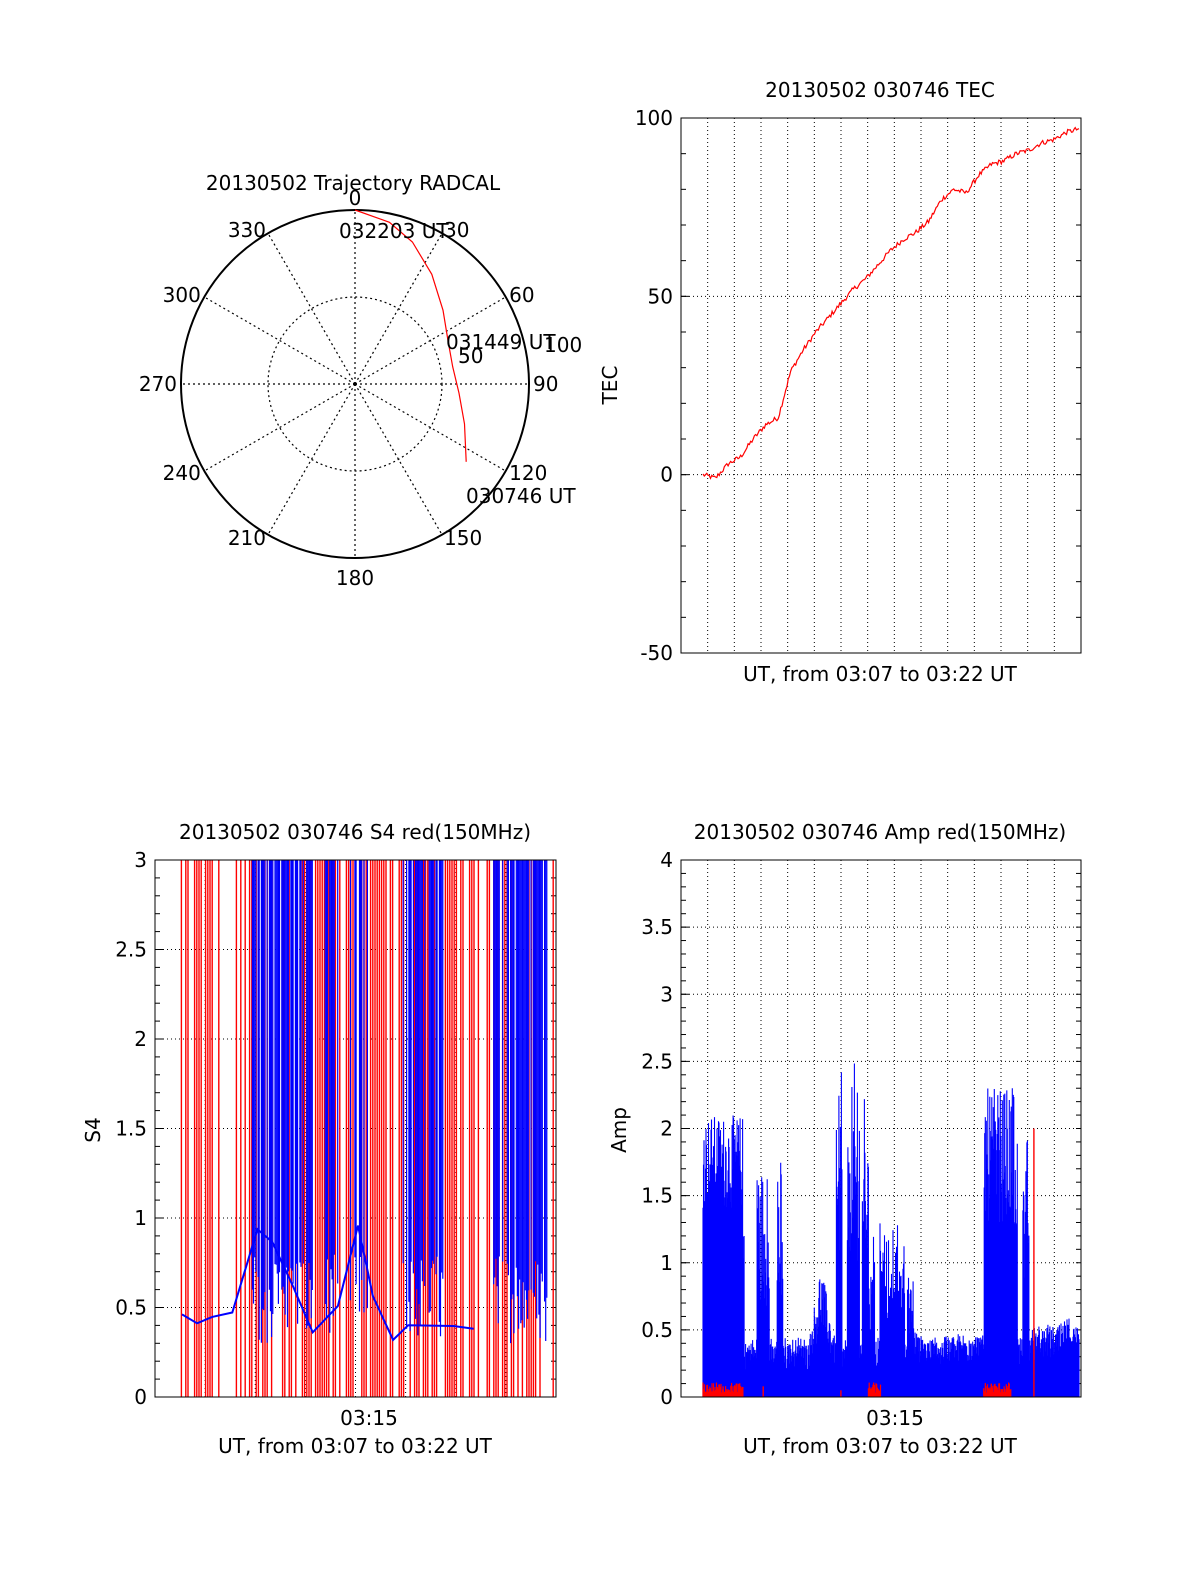  Describe the element at coordinates (545, 384) in the screenshot. I see `polar-angle-label: 90` at that location.